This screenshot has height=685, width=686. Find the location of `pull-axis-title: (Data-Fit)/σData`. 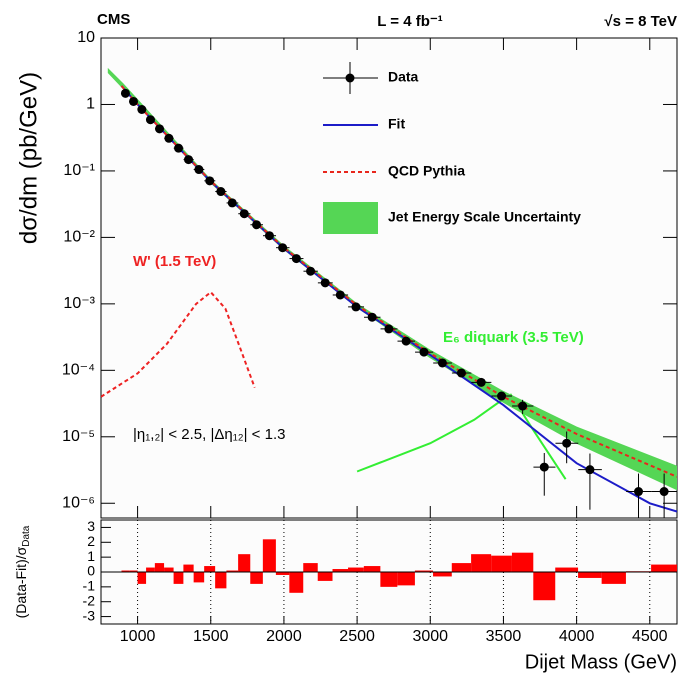

pull-axis-title: (Data-Fit)/σData is located at coordinates (22, 571).